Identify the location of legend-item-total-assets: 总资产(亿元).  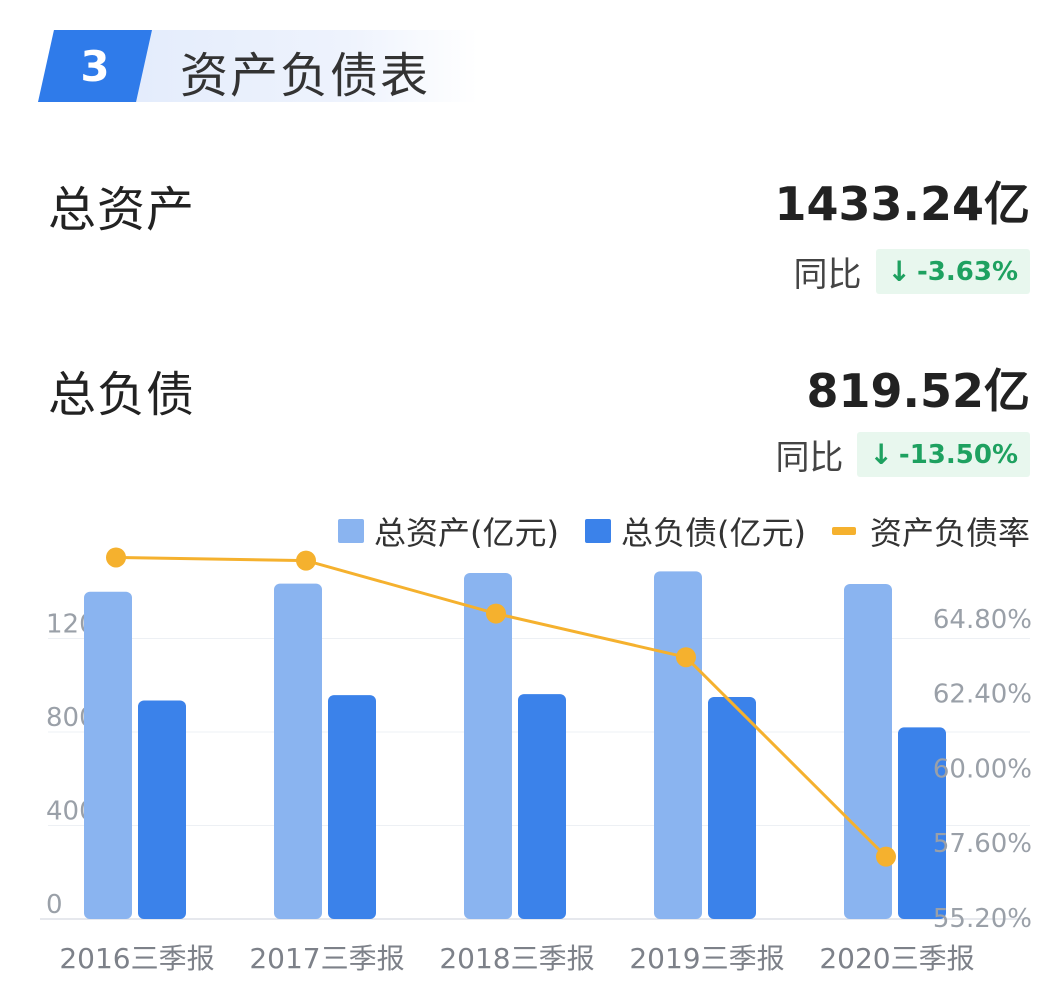
(448, 531).